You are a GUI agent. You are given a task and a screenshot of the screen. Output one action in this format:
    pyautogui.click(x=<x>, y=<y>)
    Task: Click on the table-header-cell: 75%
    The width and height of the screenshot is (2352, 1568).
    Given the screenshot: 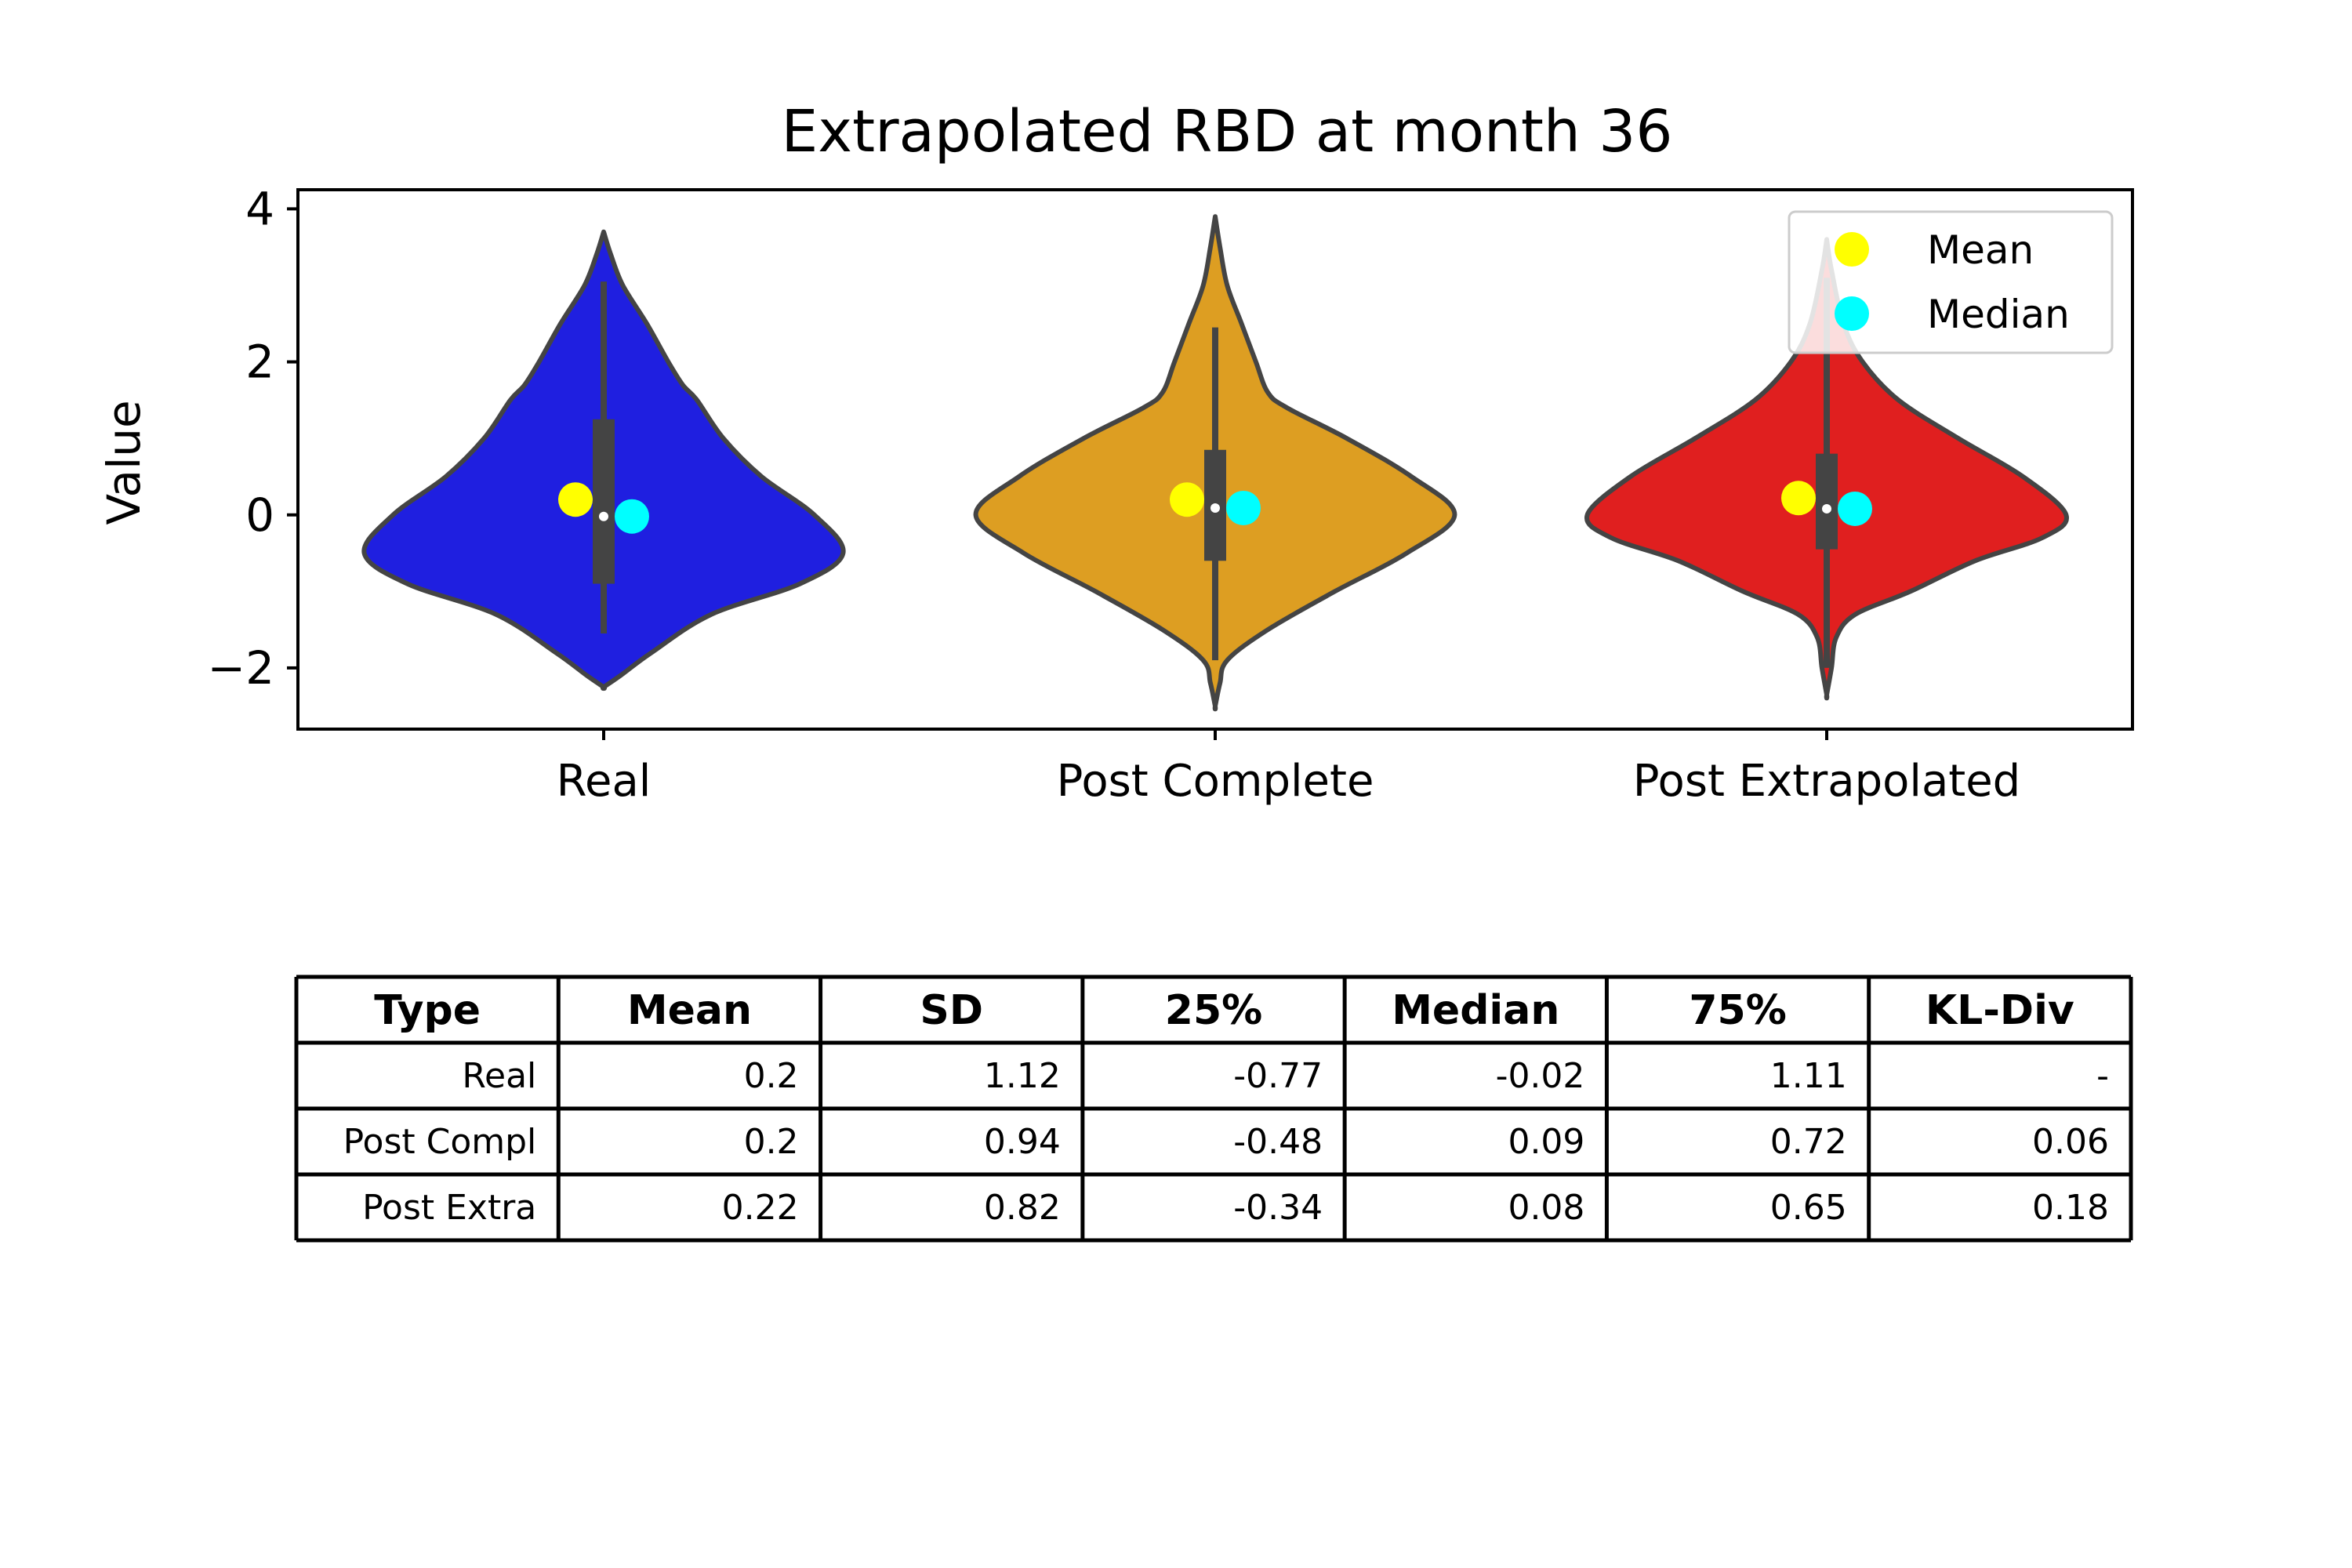 What is the action you would take?
    pyautogui.click(x=1737, y=1011)
    